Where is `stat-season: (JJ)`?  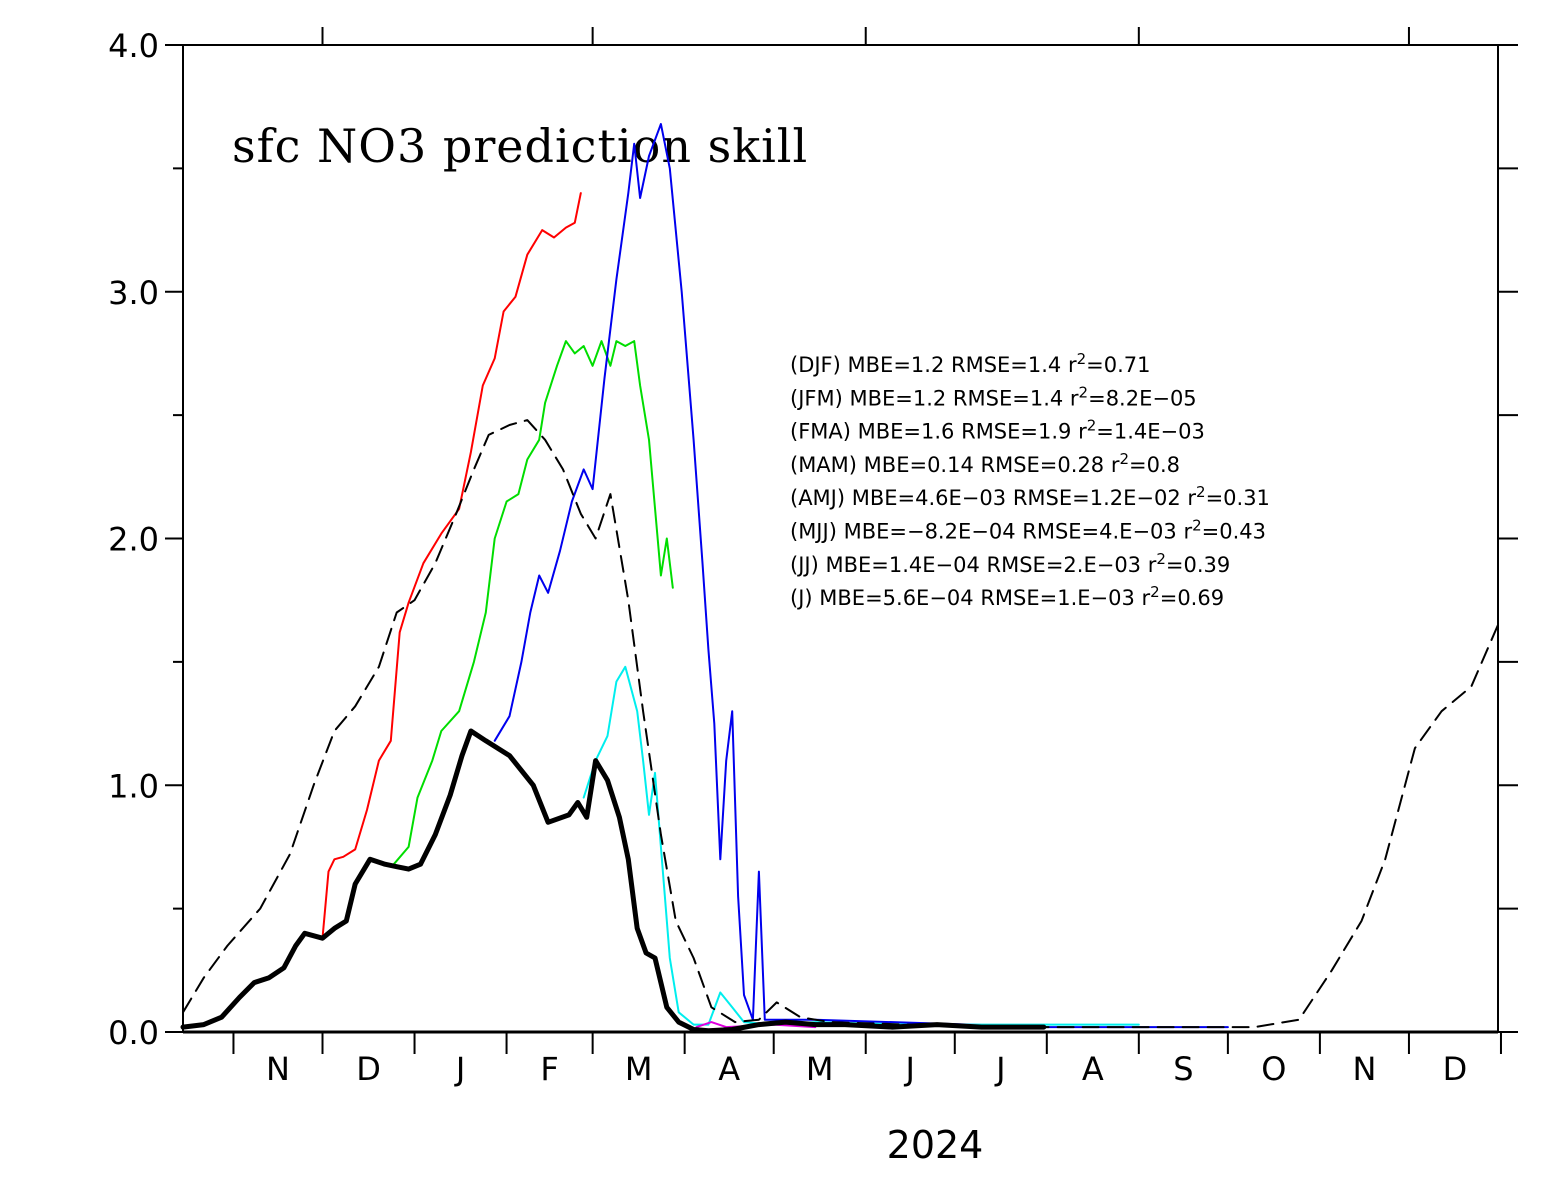
stat-season: (JJ) is located at coordinates (804, 565).